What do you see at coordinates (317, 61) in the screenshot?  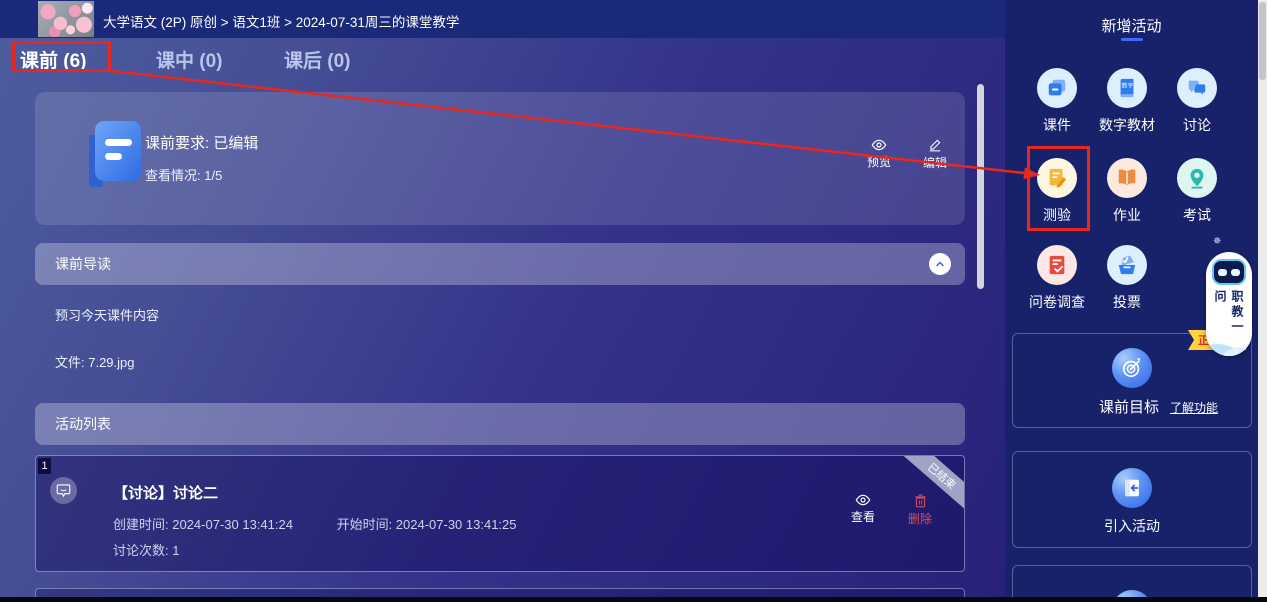 I see `tab-after-class: 课后 (0)` at bounding box center [317, 61].